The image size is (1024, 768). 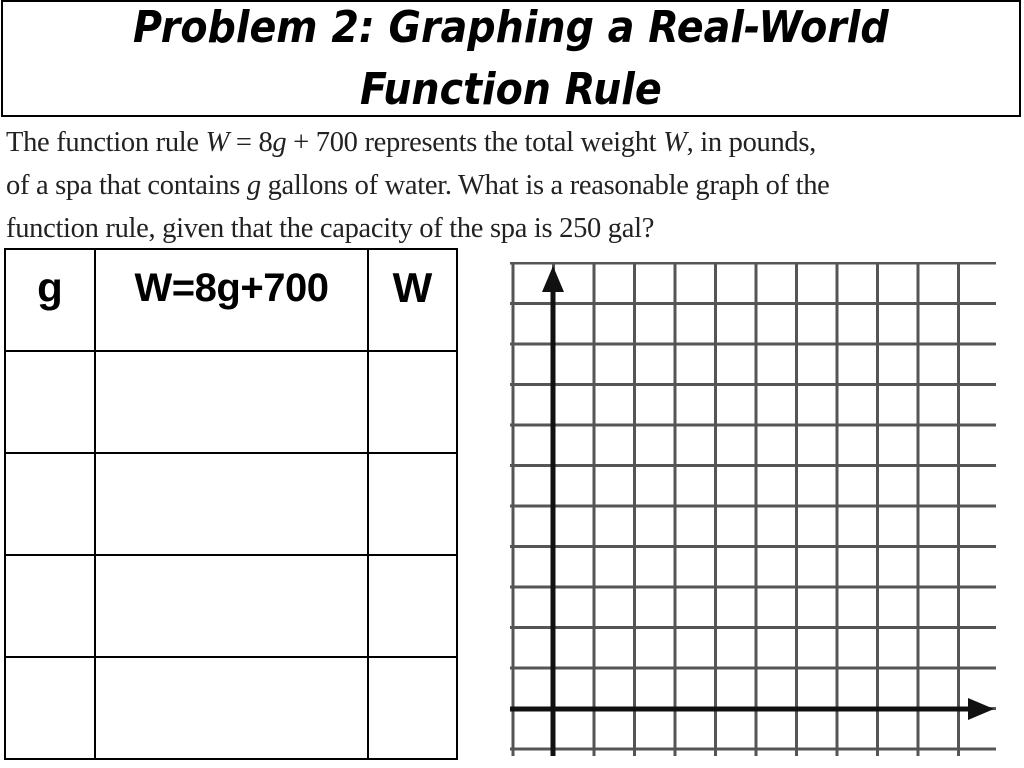 I want to click on problem-text-segment: The function rule, so click(x=106, y=142).